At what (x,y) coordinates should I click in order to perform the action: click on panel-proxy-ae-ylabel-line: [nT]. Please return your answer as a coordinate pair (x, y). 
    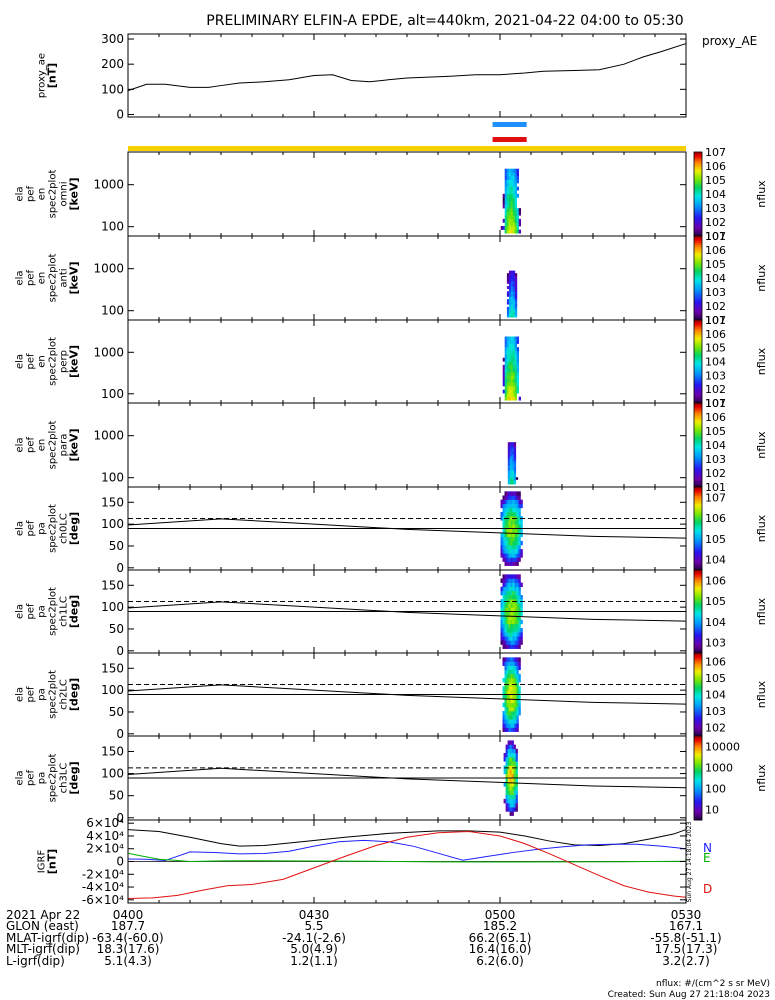
    Looking at the image, I should click on (52, 75).